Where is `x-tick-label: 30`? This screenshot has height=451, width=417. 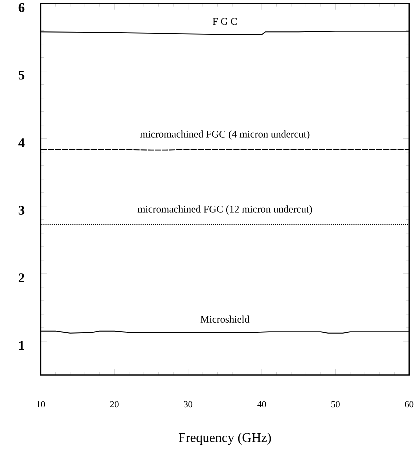
x-tick-label: 30 is located at coordinates (188, 404).